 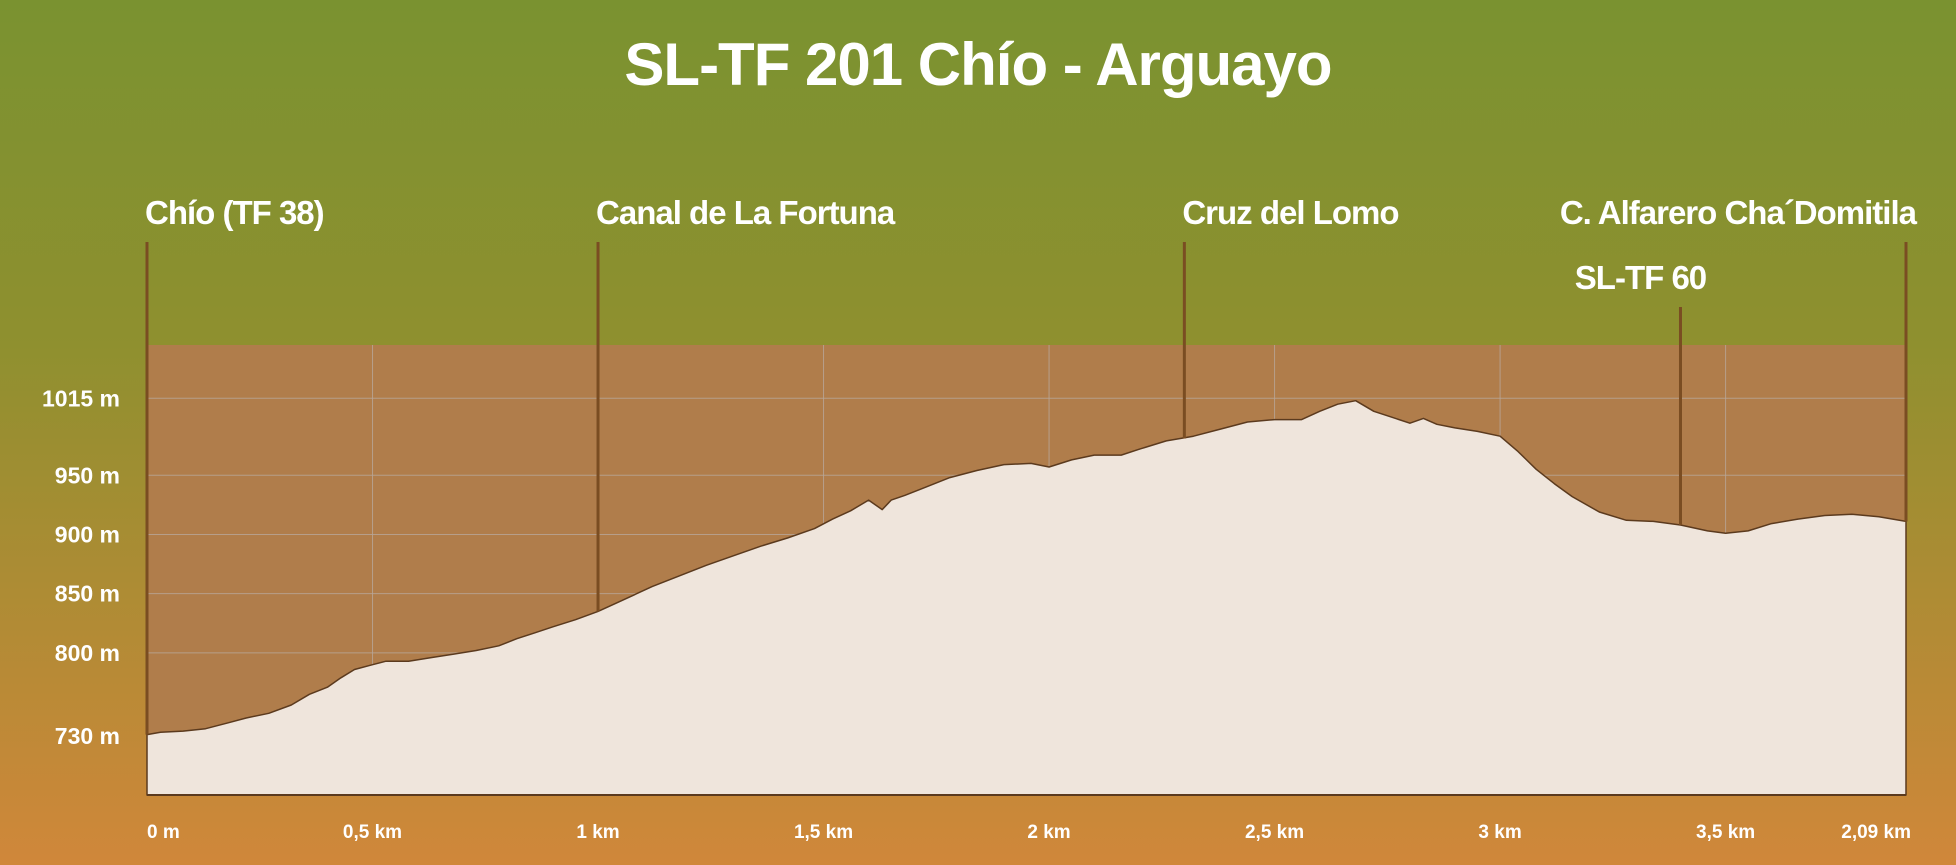 I want to click on chart-title: SL-TF 201 Chío - Arguayo, so click(x=978, y=64).